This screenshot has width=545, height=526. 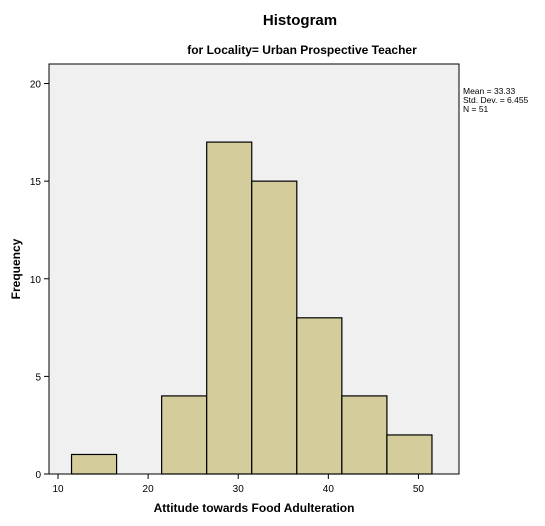 I want to click on x-axis-label: Attitude towards Food Adulteration, so click(x=254, y=508).